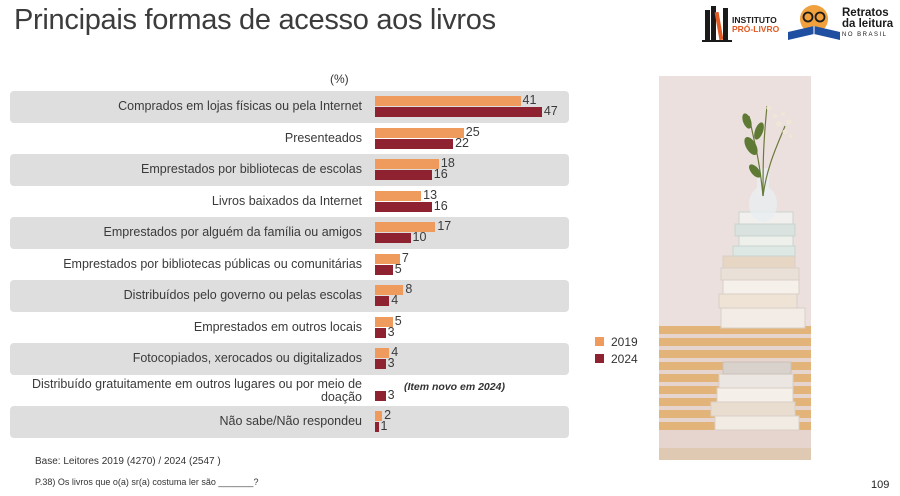 This screenshot has width=900, height=496. Describe the element at coordinates (323, 137) in the screenshot. I see `category-label: Presenteados` at that location.